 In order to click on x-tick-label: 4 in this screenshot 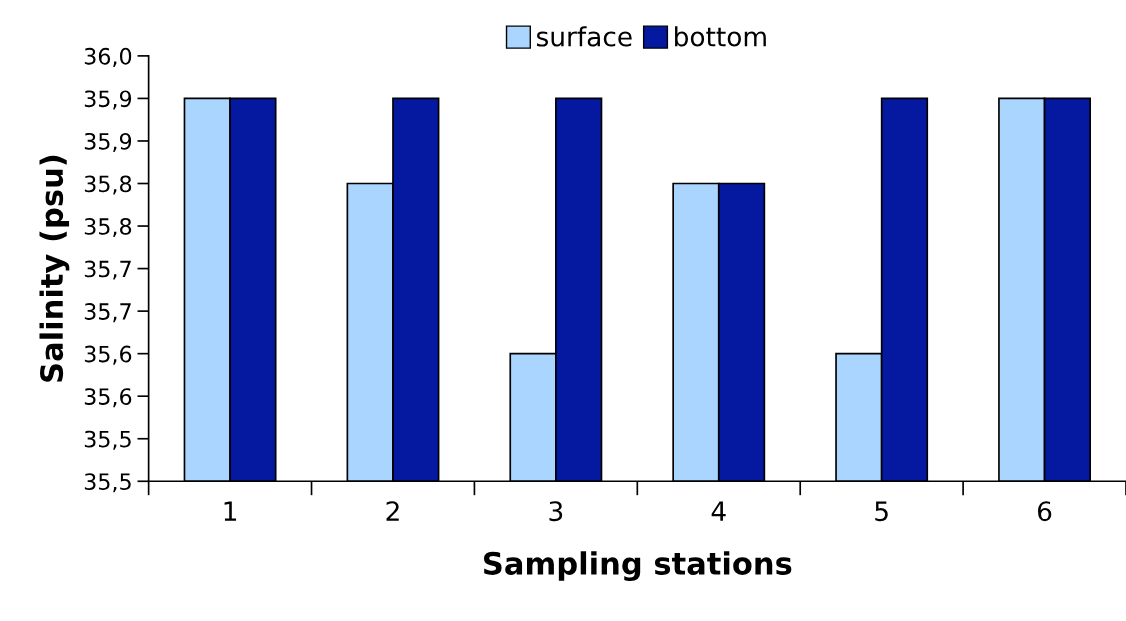, I will do `click(718, 511)`.